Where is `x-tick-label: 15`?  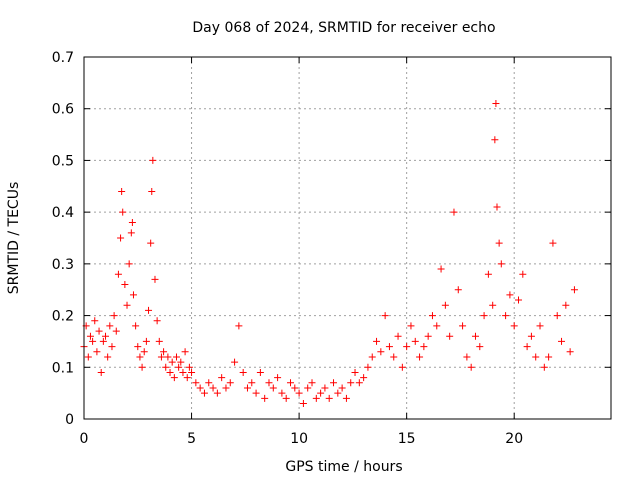 x-tick-label: 15 is located at coordinates (407, 439).